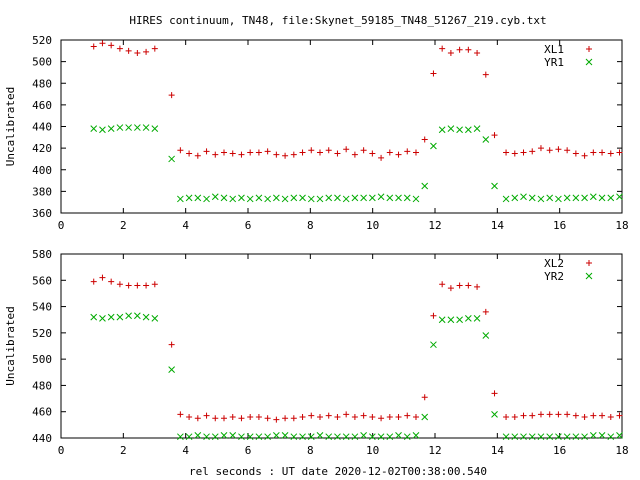 Image resolution: width=640 pixels, height=480 pixels. I want to click on legend-marker, so click(589, 276).